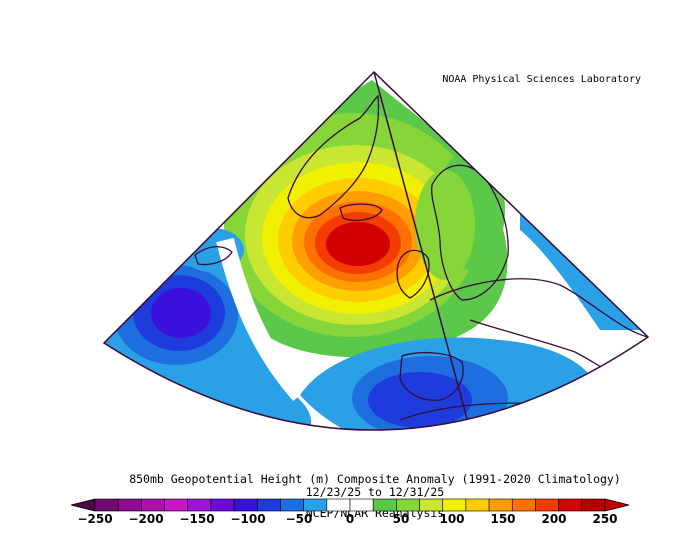 This screenshot has height=542, width=700. What do you see at coordinates (94, 519) in the screenshot?
I see `colorbar-tick-label: −250` at bounding box center [94, 519].